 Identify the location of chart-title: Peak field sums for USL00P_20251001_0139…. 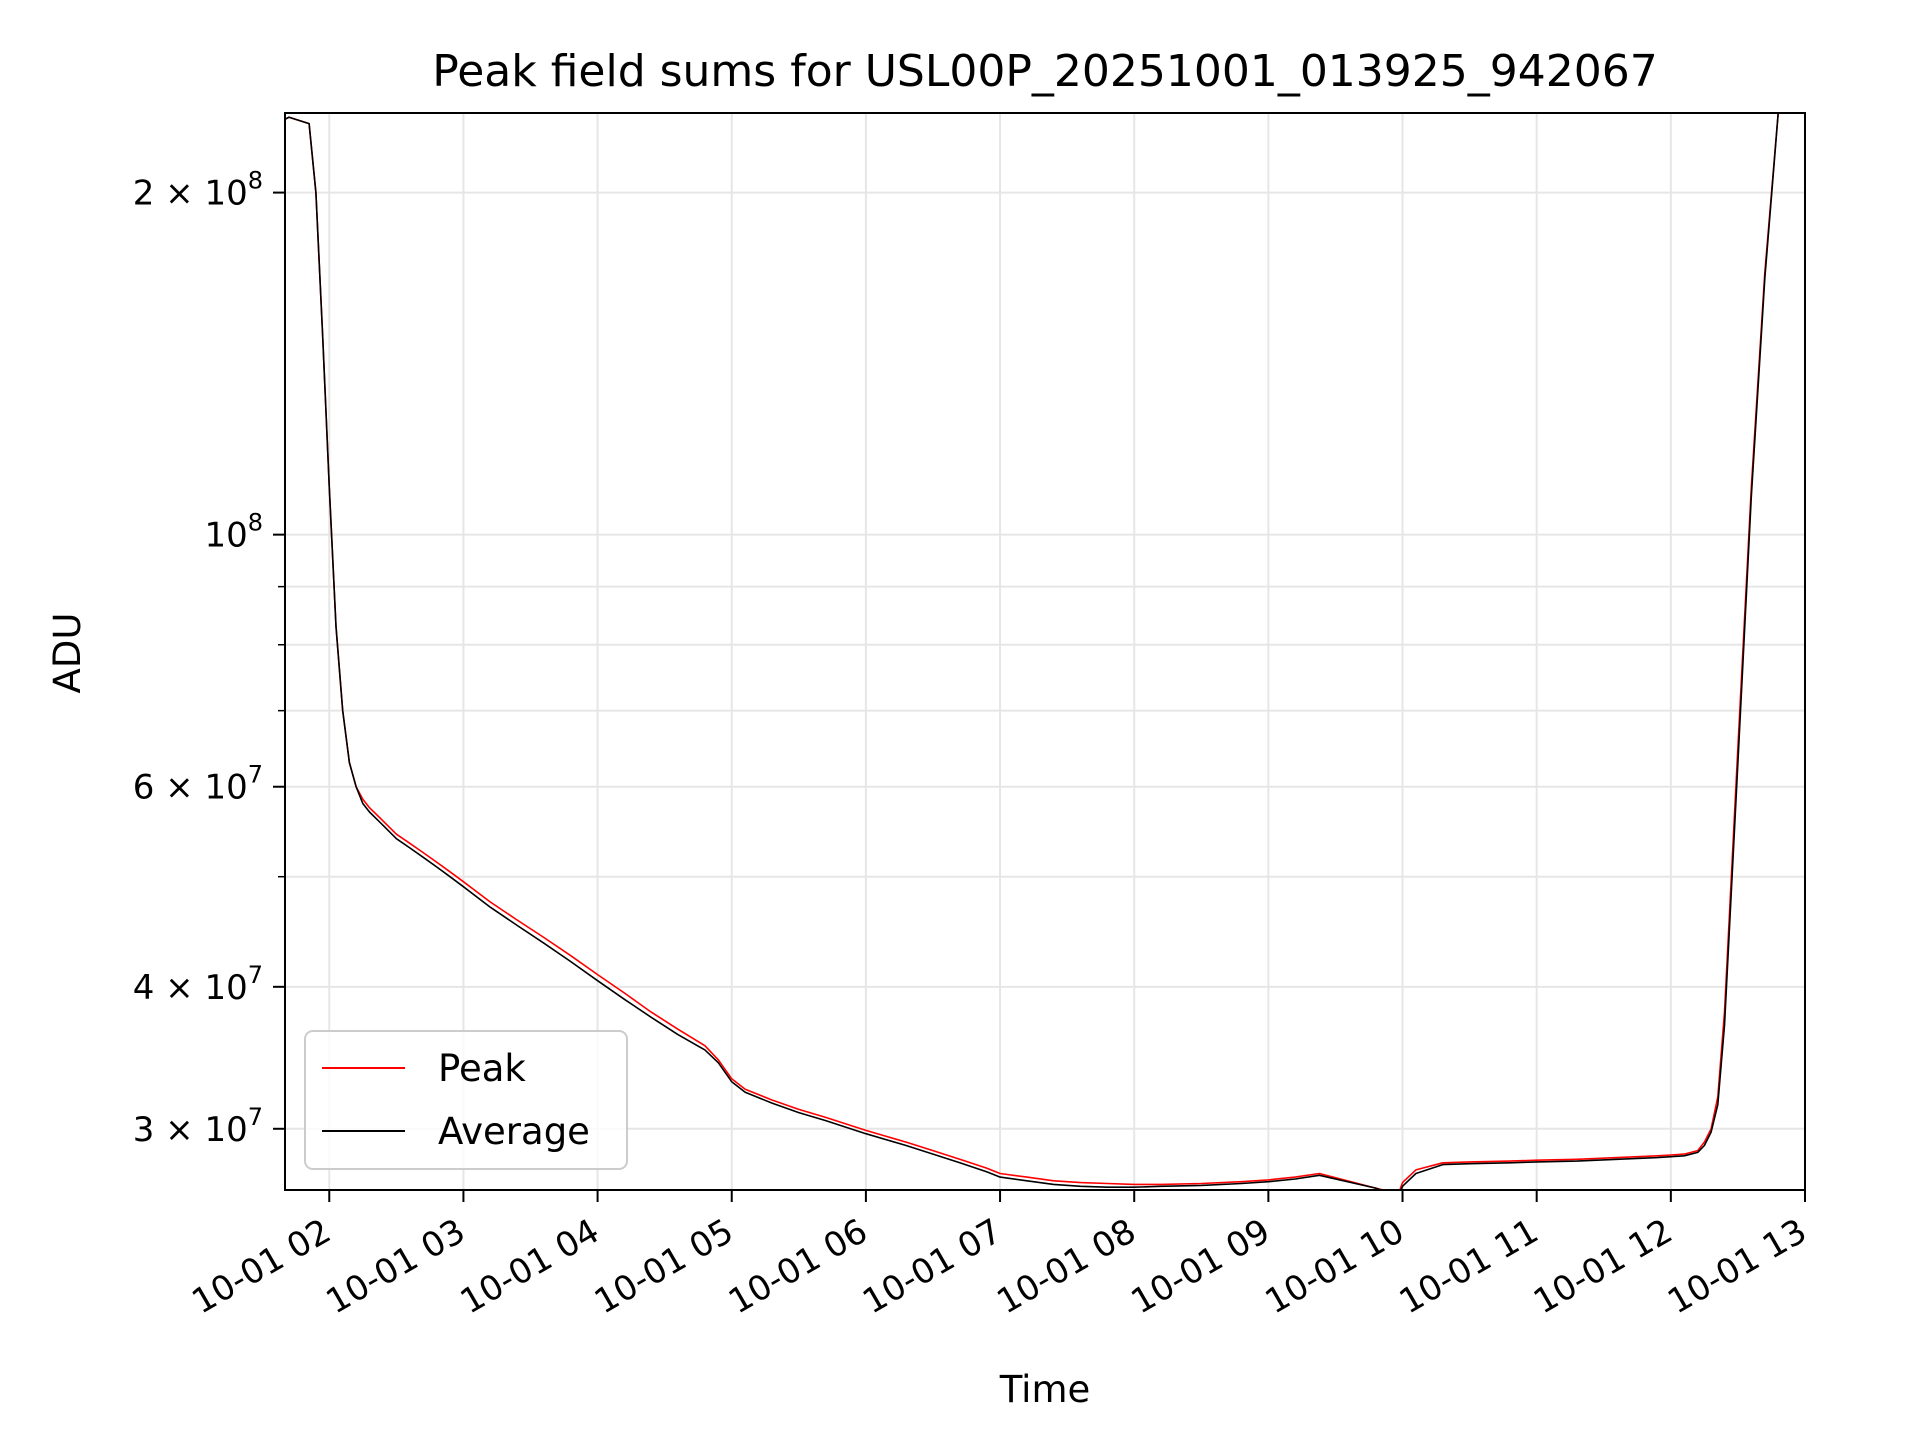
(1045, 71).